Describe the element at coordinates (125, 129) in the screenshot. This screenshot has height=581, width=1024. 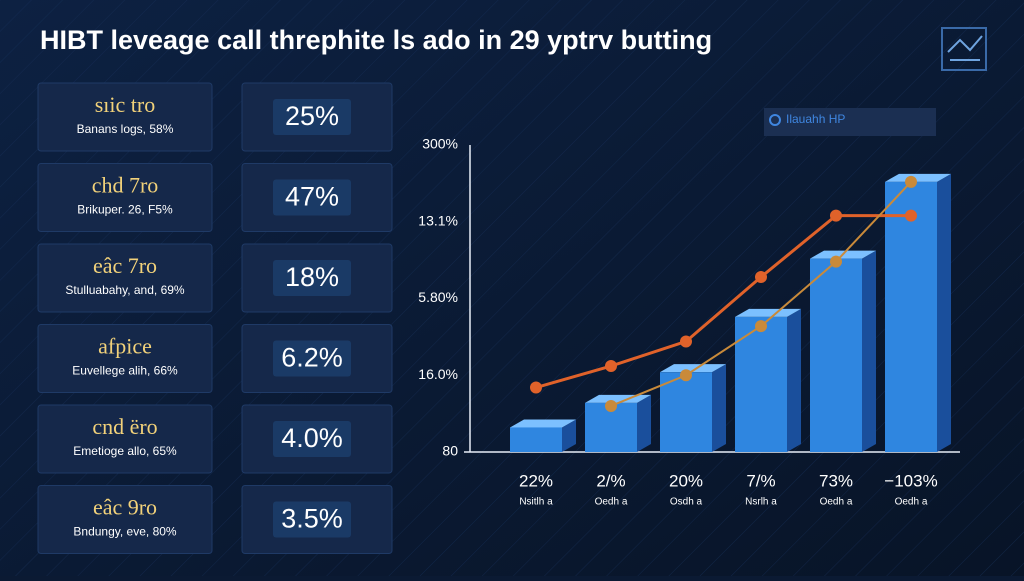
I see `card-subtitle: Banans logs, 58%` at that location.